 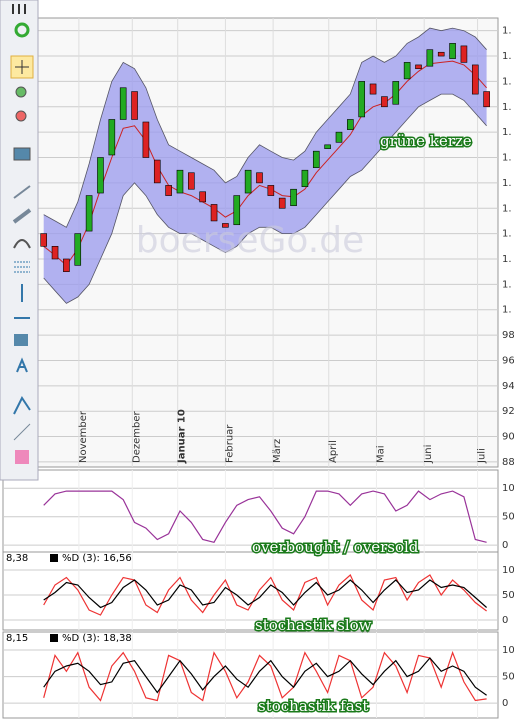 I want to click on zoom-in-button, so click(x=21, y=92).